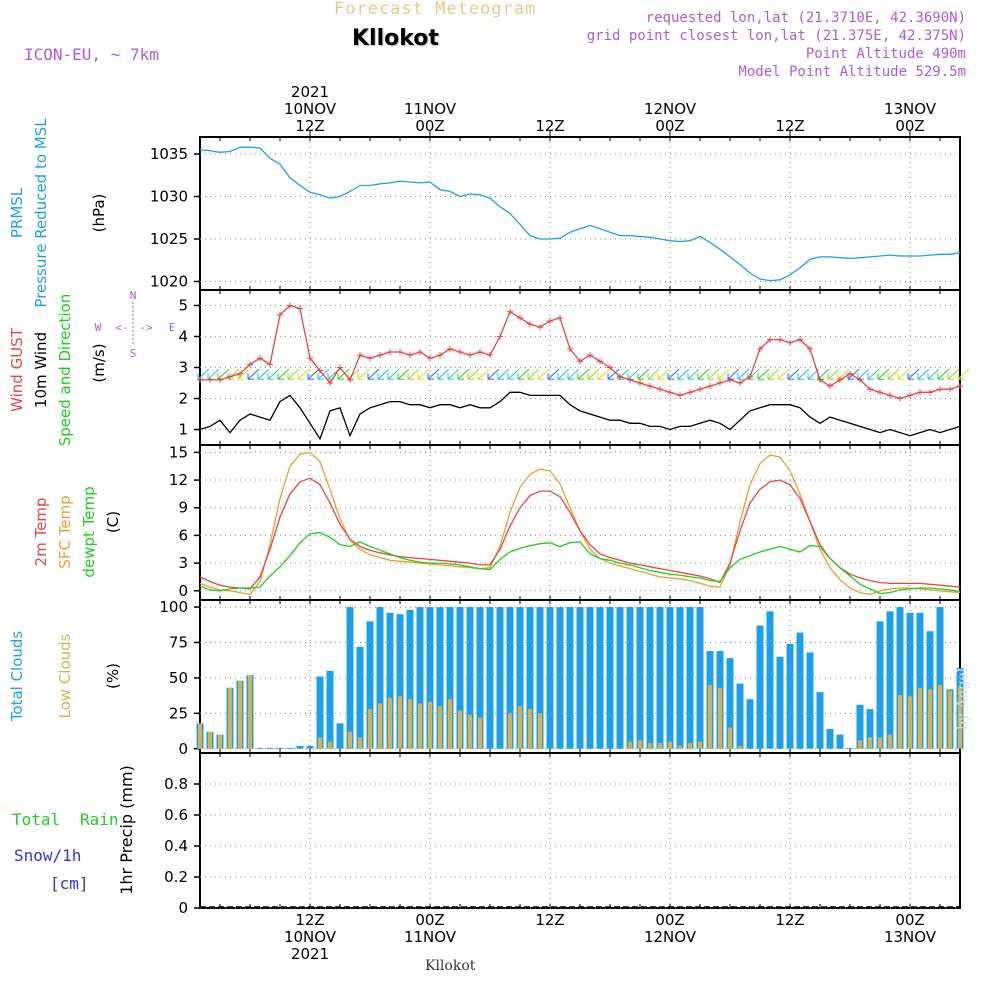  I want to click on rain-label: Rain, so click(99, 819).